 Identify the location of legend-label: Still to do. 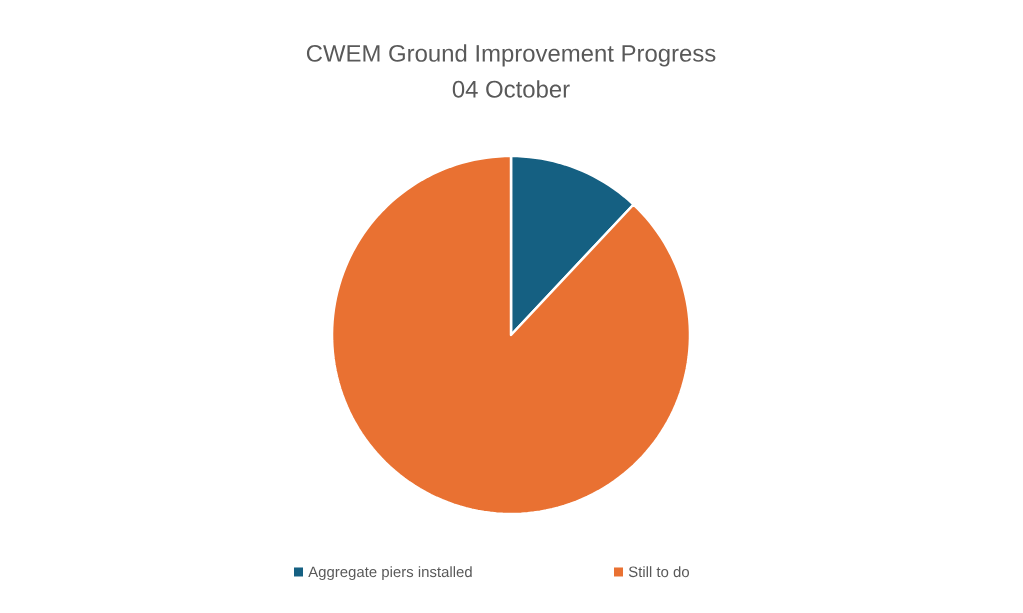
(659, 572).